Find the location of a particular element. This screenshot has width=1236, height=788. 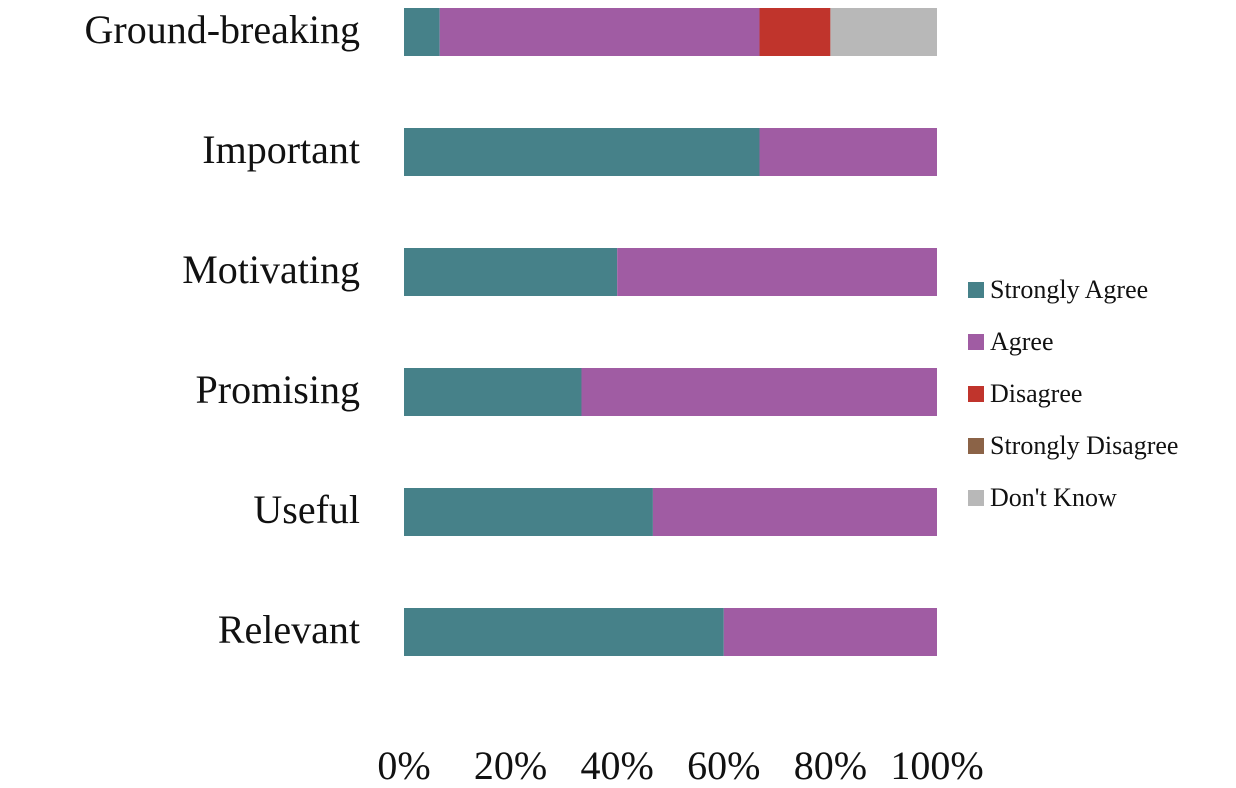

x-tick-label: 80% is located at coordinates (830, 765).